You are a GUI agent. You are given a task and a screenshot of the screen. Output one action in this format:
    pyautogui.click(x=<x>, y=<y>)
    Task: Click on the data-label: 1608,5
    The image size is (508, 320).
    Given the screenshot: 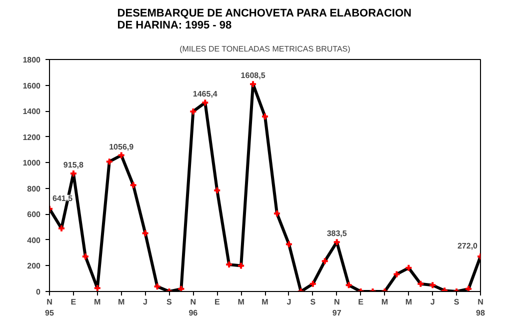 What is the action you would take?
    pyautogui.click(x=253, y=75)
    